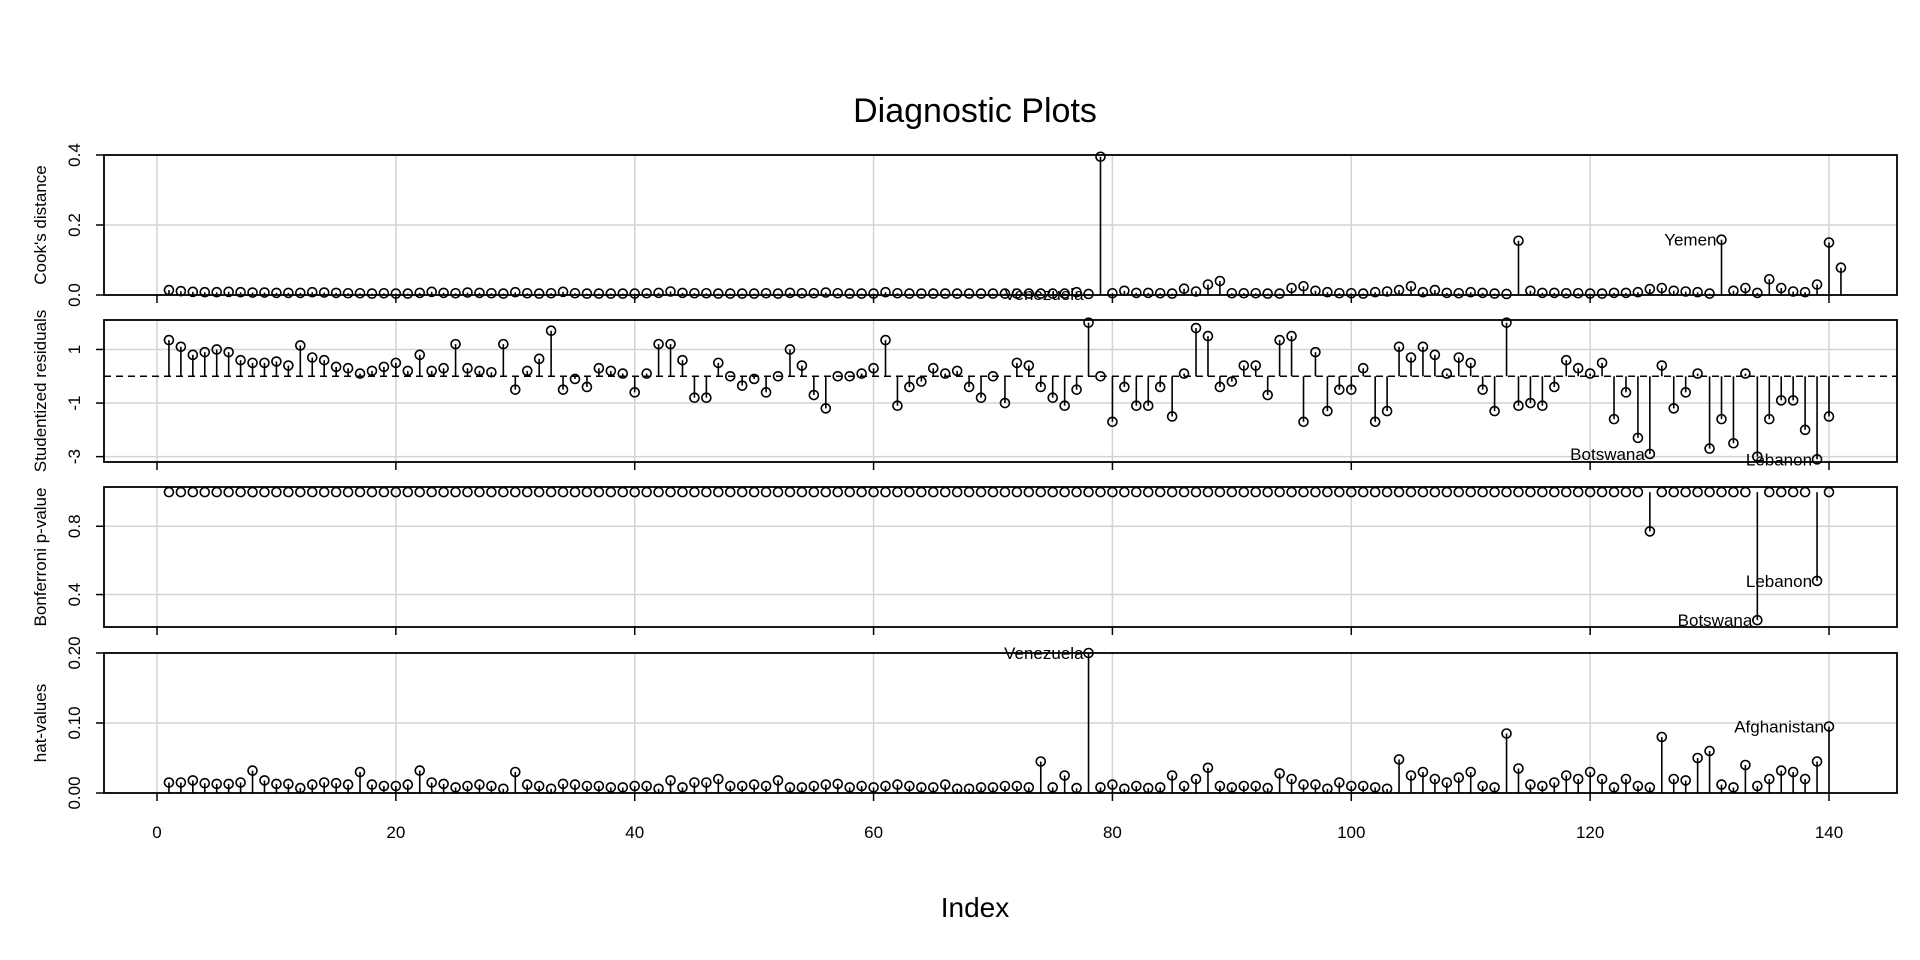 Image resolution: width=1920 pixels, height=960 pixels. I want to click on x-tick-label: 60, so click(873, 832).